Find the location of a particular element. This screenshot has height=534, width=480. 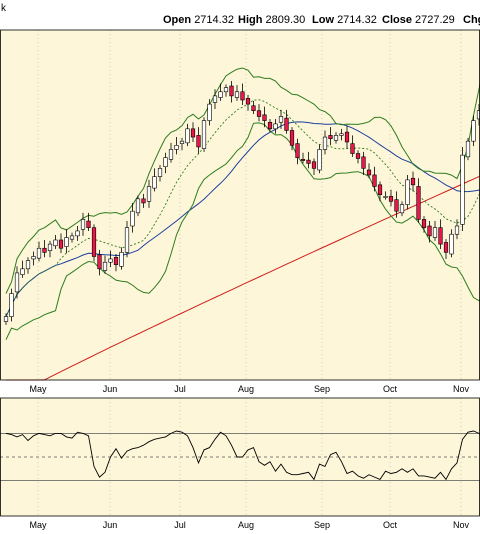

indicator-line is located at coordinates (242, 455).